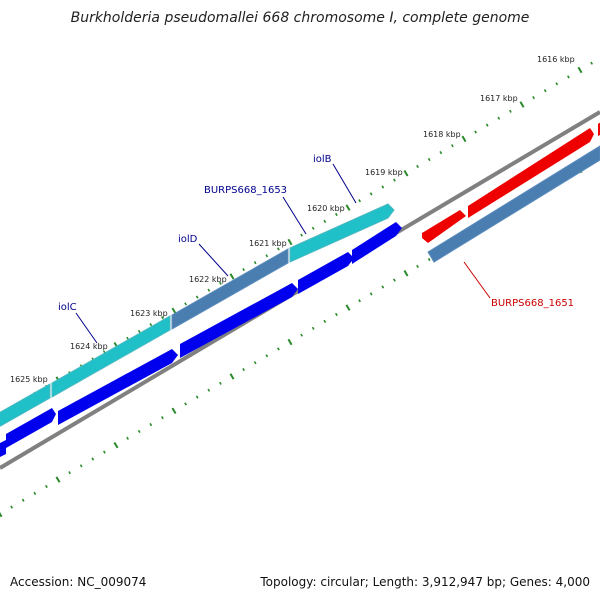  I want to click on ruler-label: 1618 kbp, so click(442, 134).